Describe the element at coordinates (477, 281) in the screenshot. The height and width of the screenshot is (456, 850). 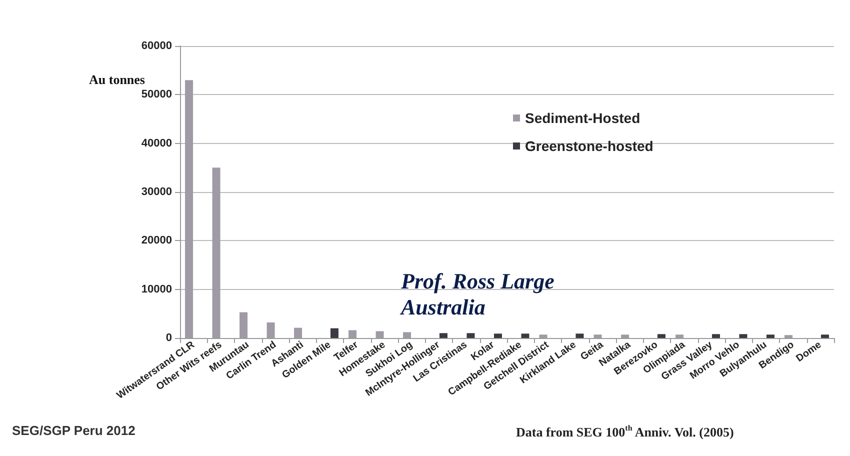
I see `annotation: Prof. Ross Large` at that location.